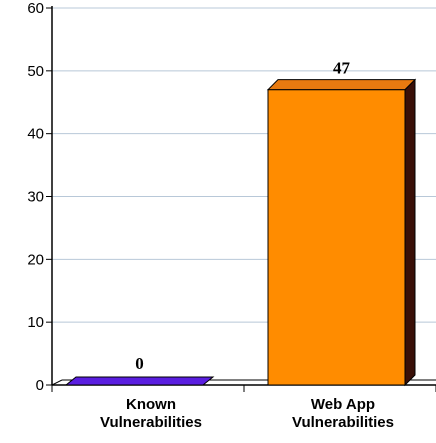  Describe the element at coordinates (35, 322) in the screenshot. I see `y-tick-label: 10` at that location.